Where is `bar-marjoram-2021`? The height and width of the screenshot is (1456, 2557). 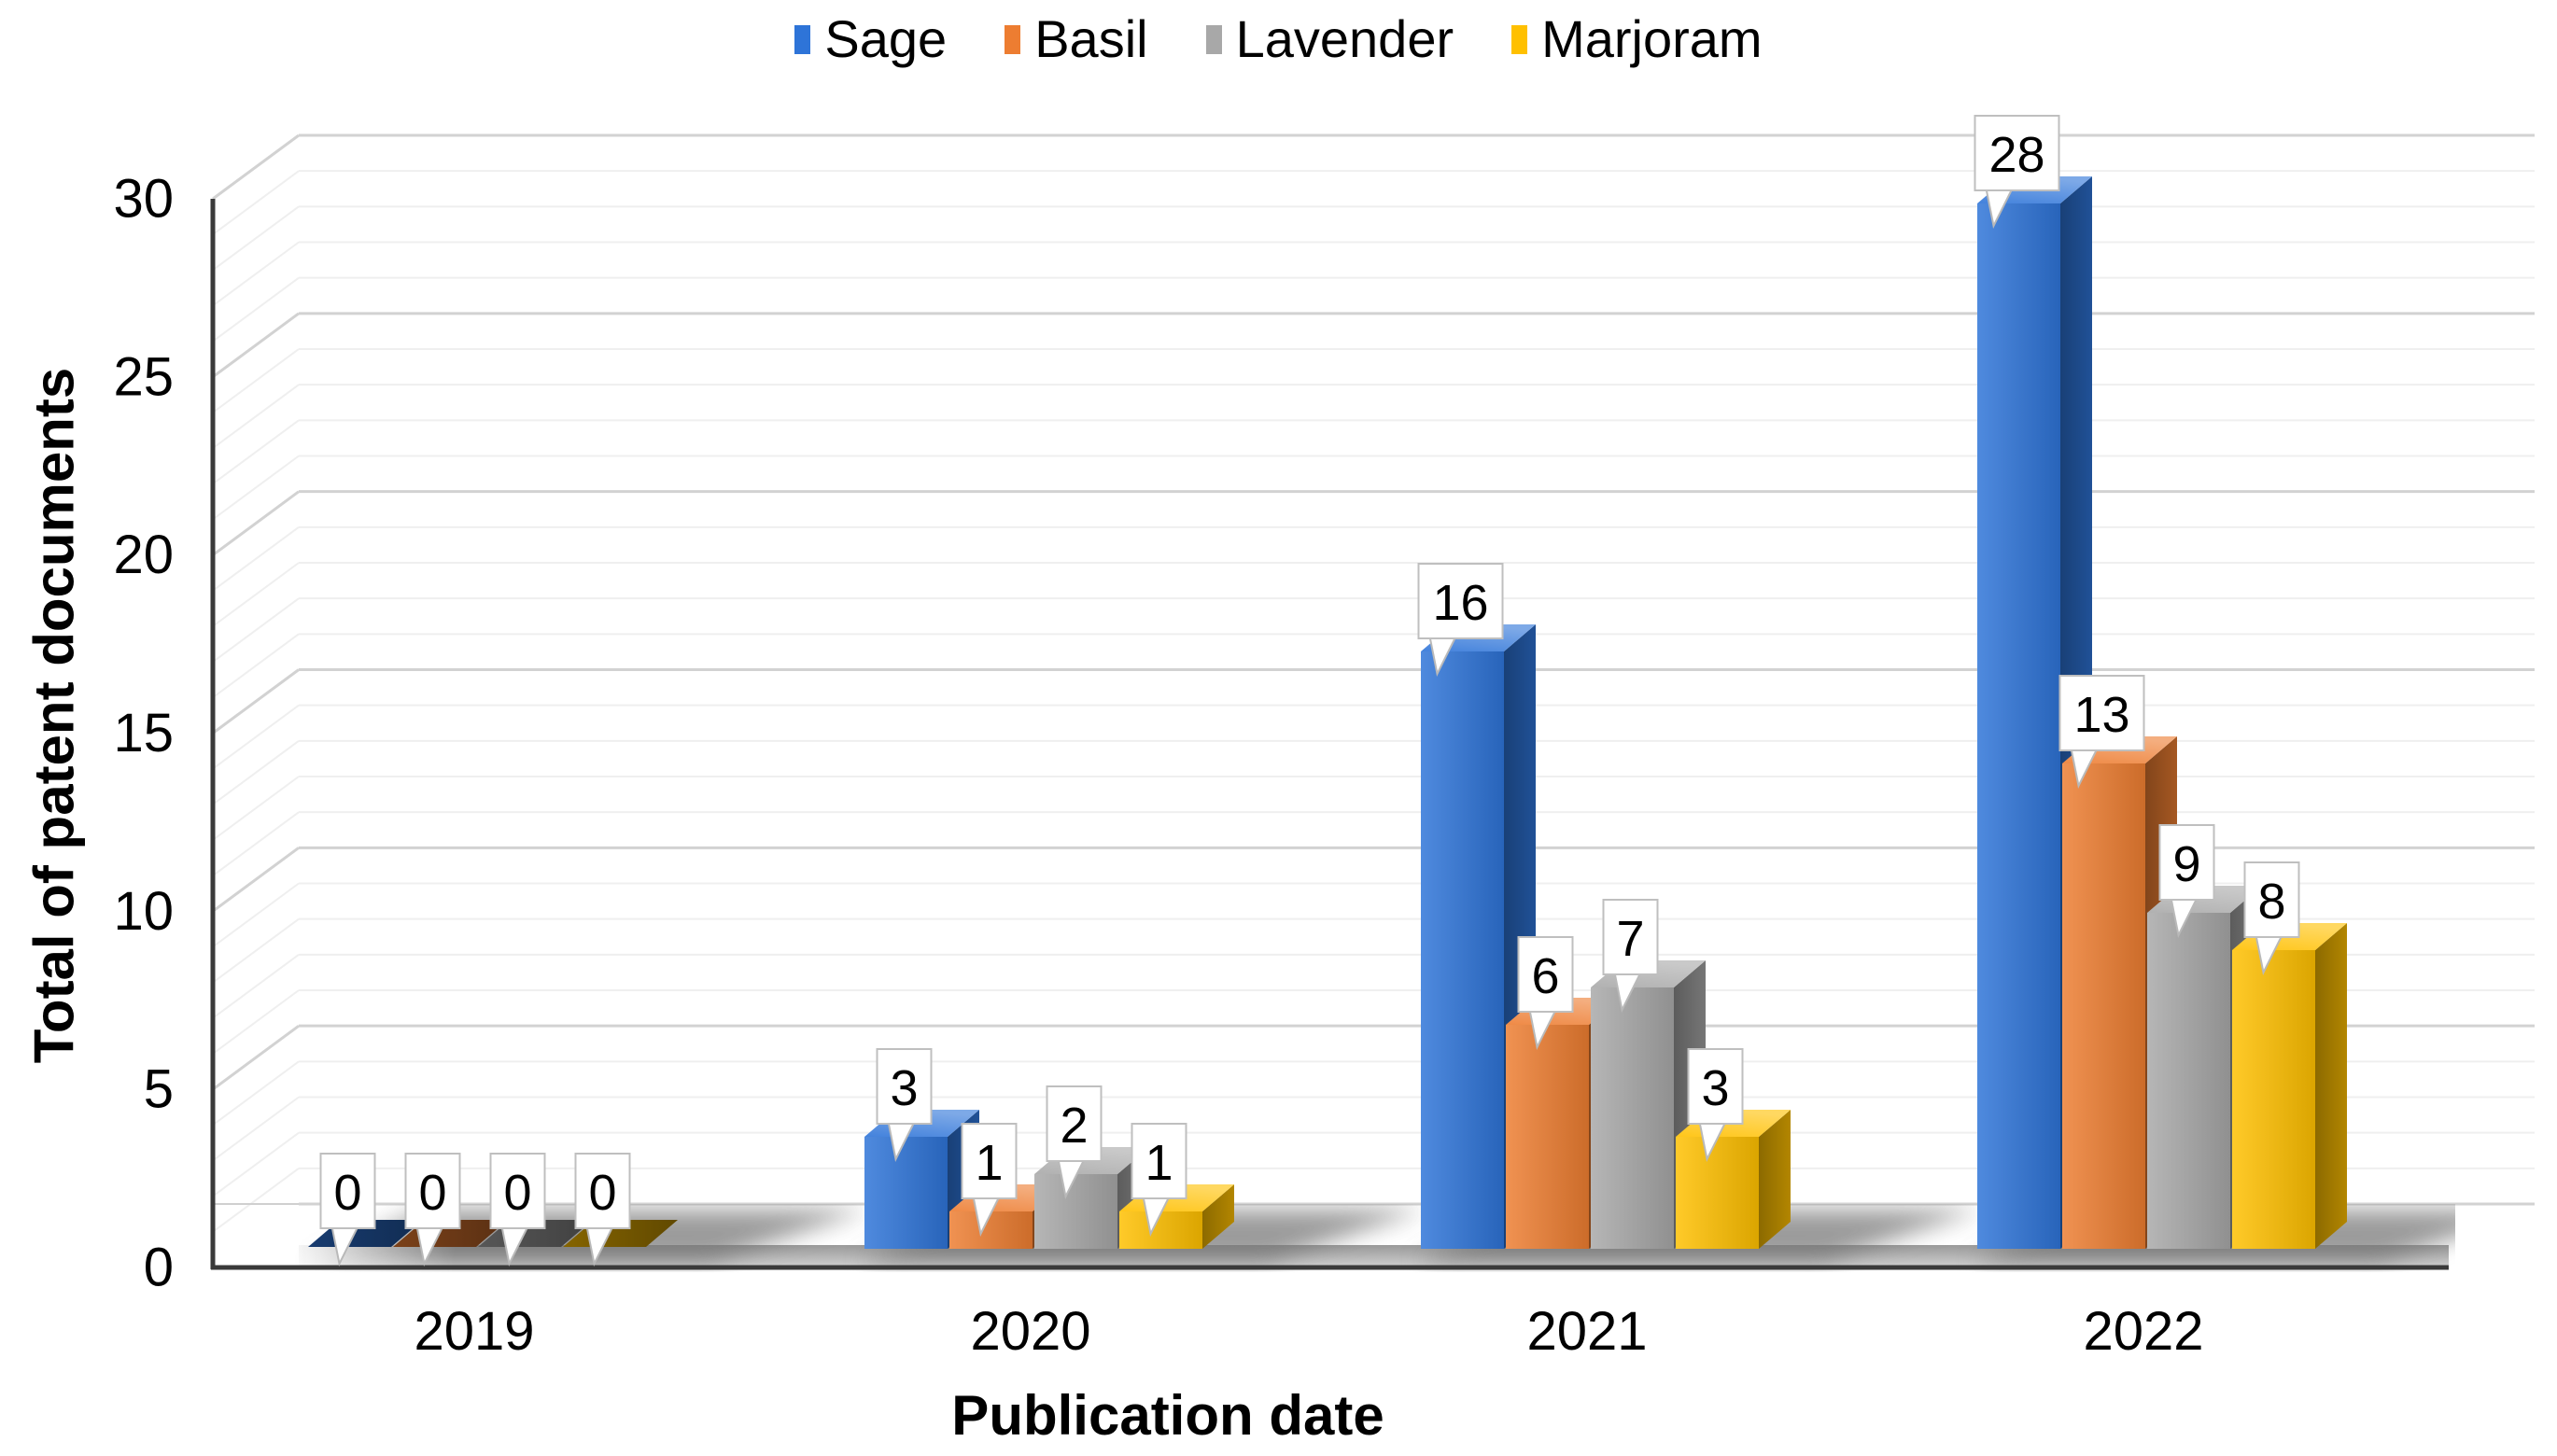
bar-marjoram-2021 is located at coordinates (1733, 1179).